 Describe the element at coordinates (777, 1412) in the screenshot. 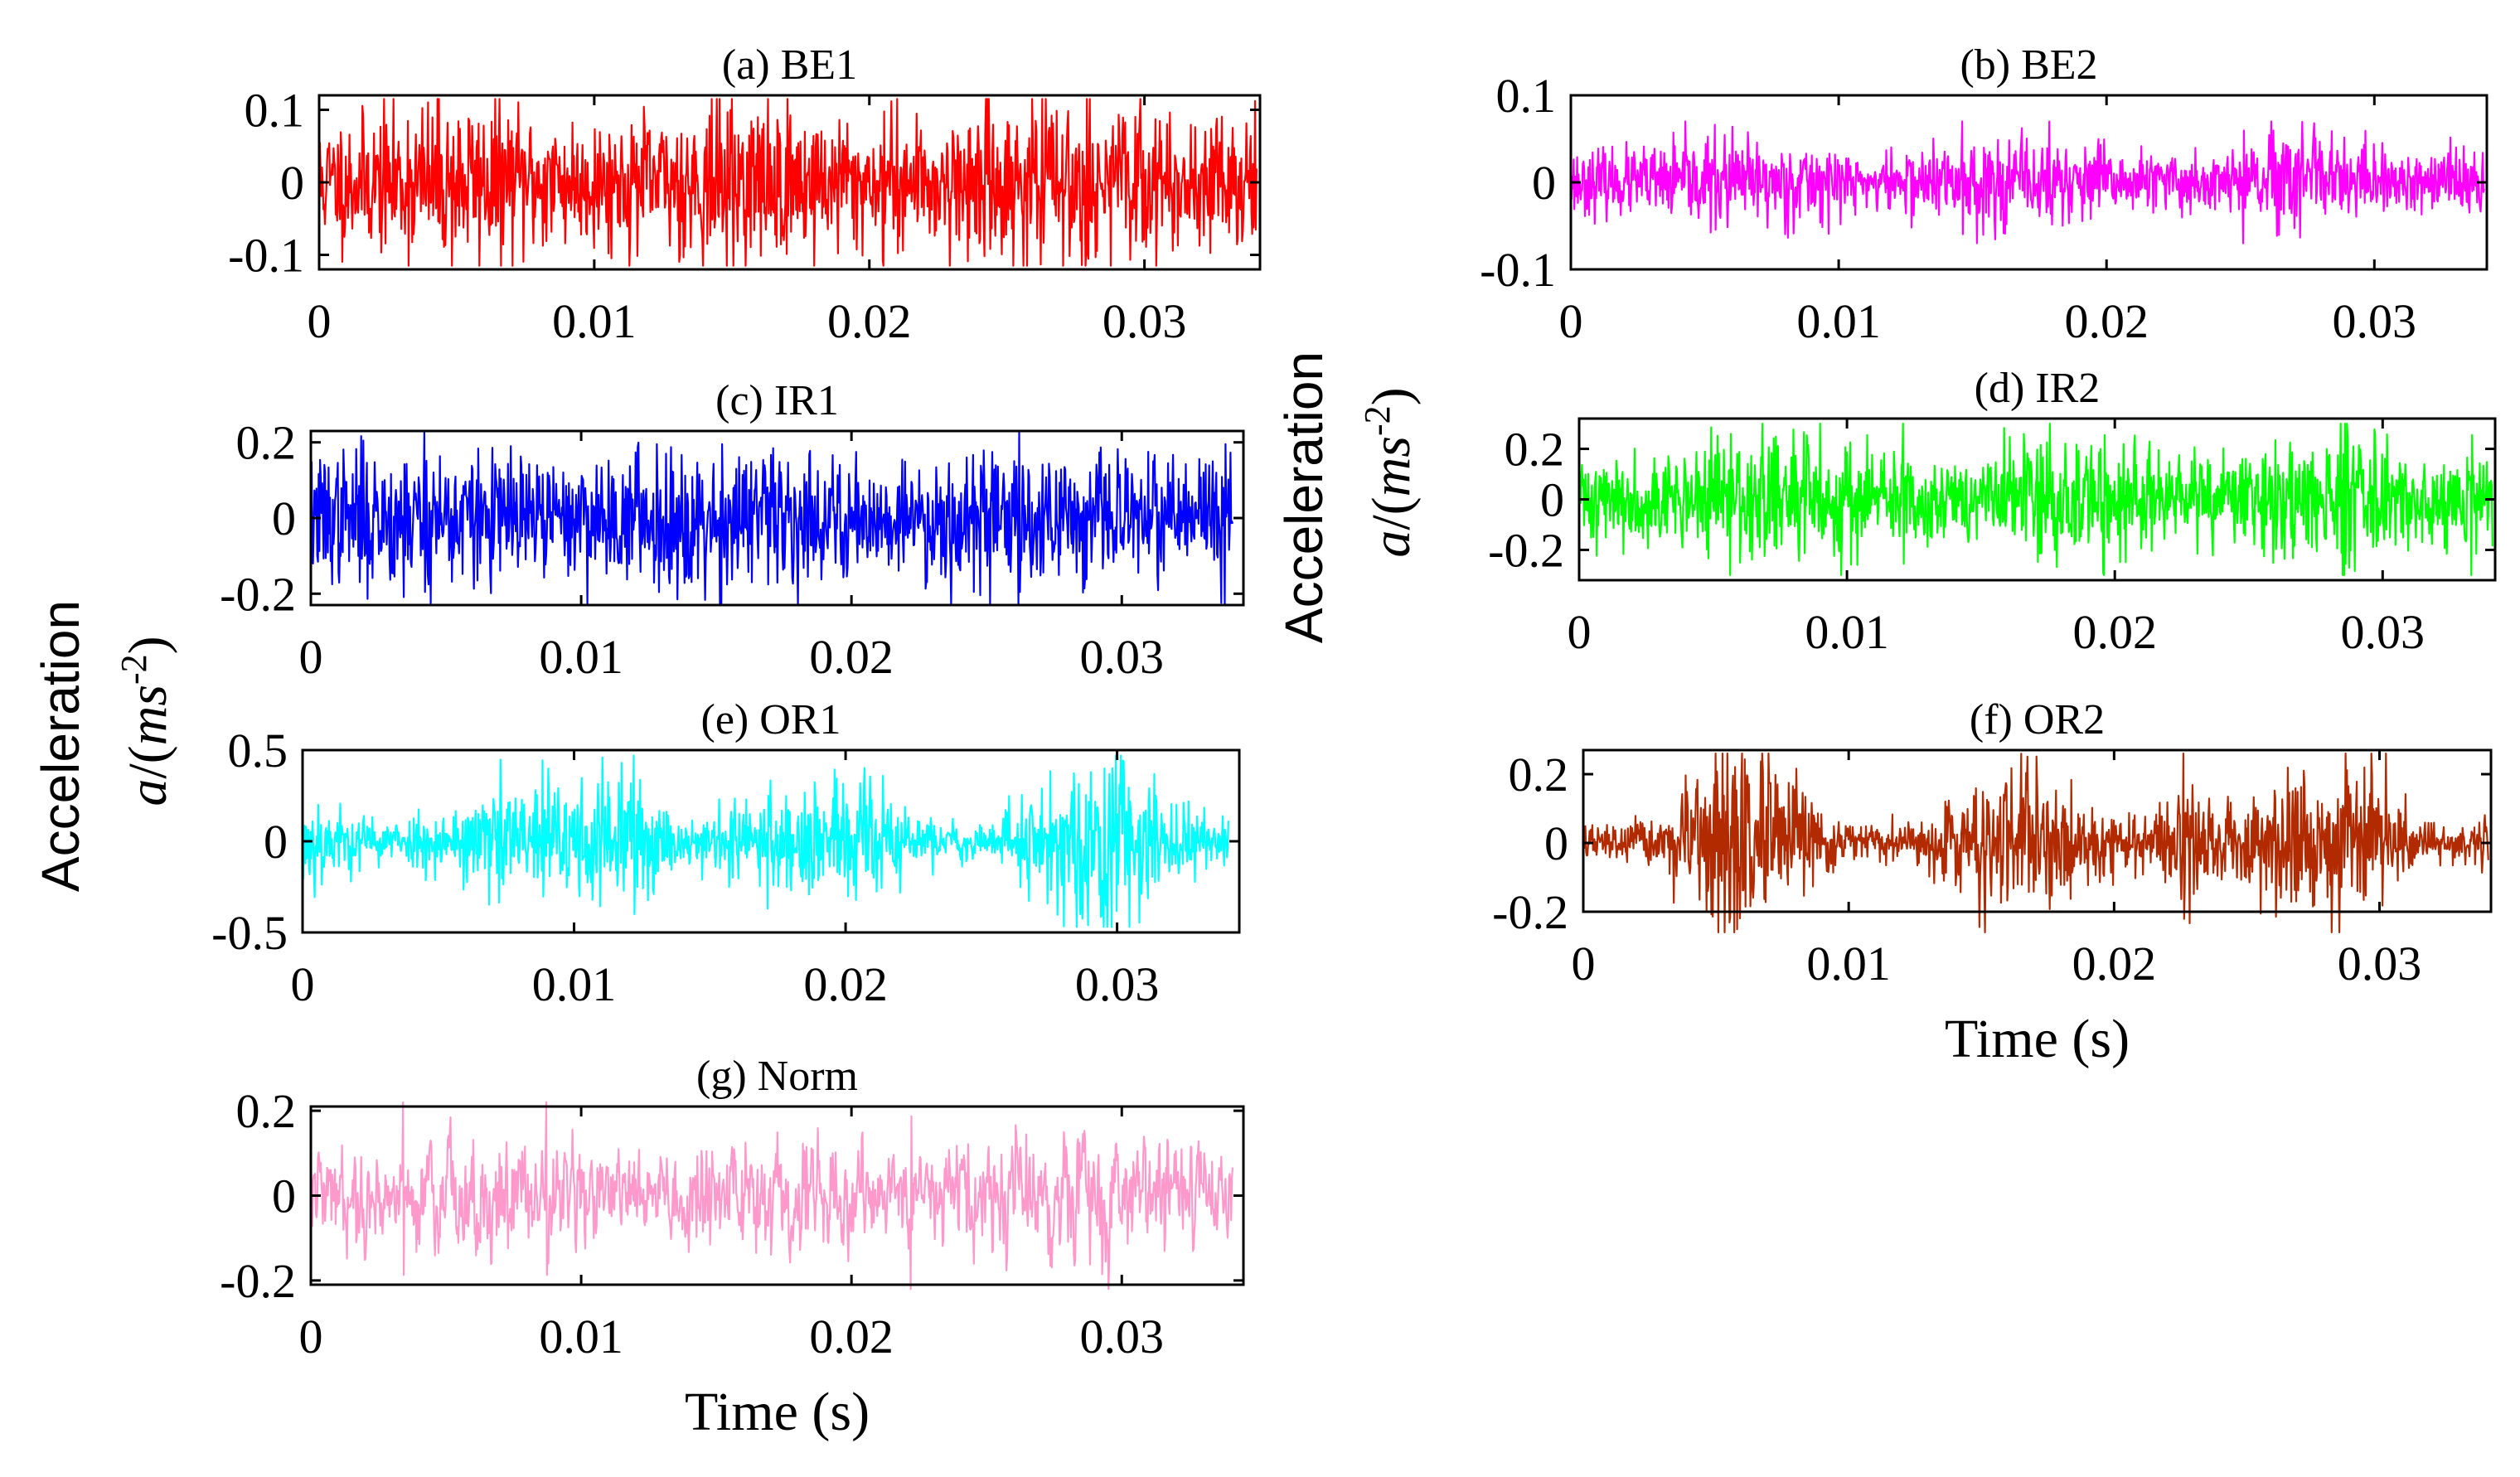

I see `x-axis-label-g: Time (s)` at that location.